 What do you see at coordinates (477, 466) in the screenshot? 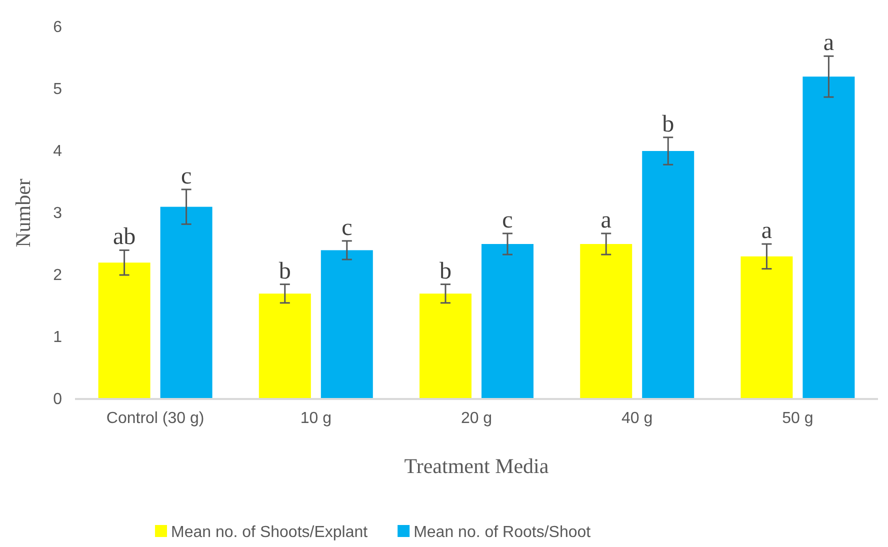
I see `x-axis-title: Treatment Media` at bounding box center [477, 466].